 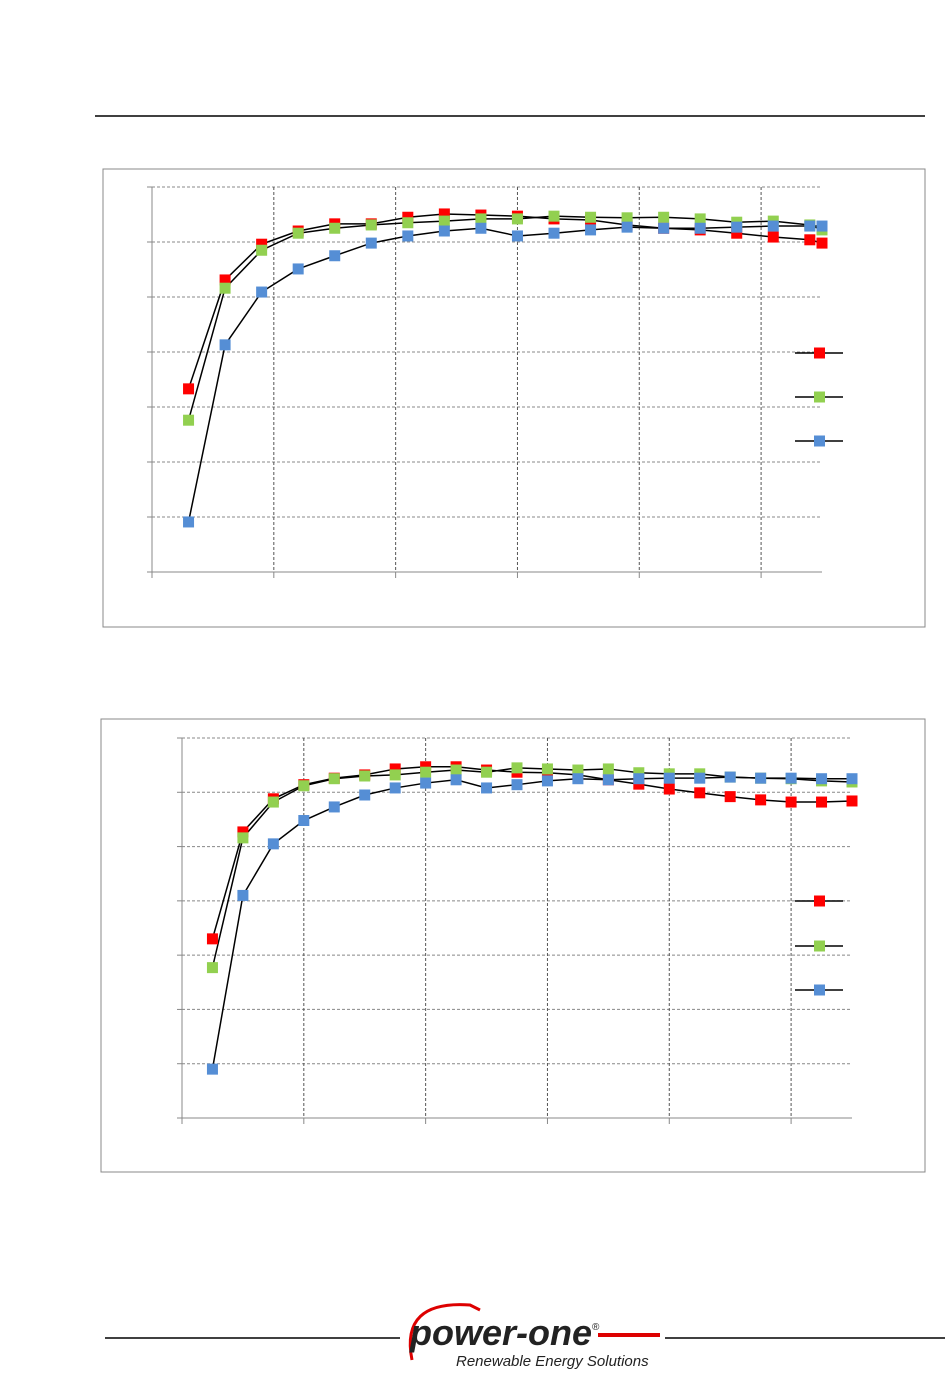 What do you see at coordinates (552, 1361) in the screenshot?
I see `logo-tagline: Renewable Energy Solutions` at bounding box center [552, 1361].